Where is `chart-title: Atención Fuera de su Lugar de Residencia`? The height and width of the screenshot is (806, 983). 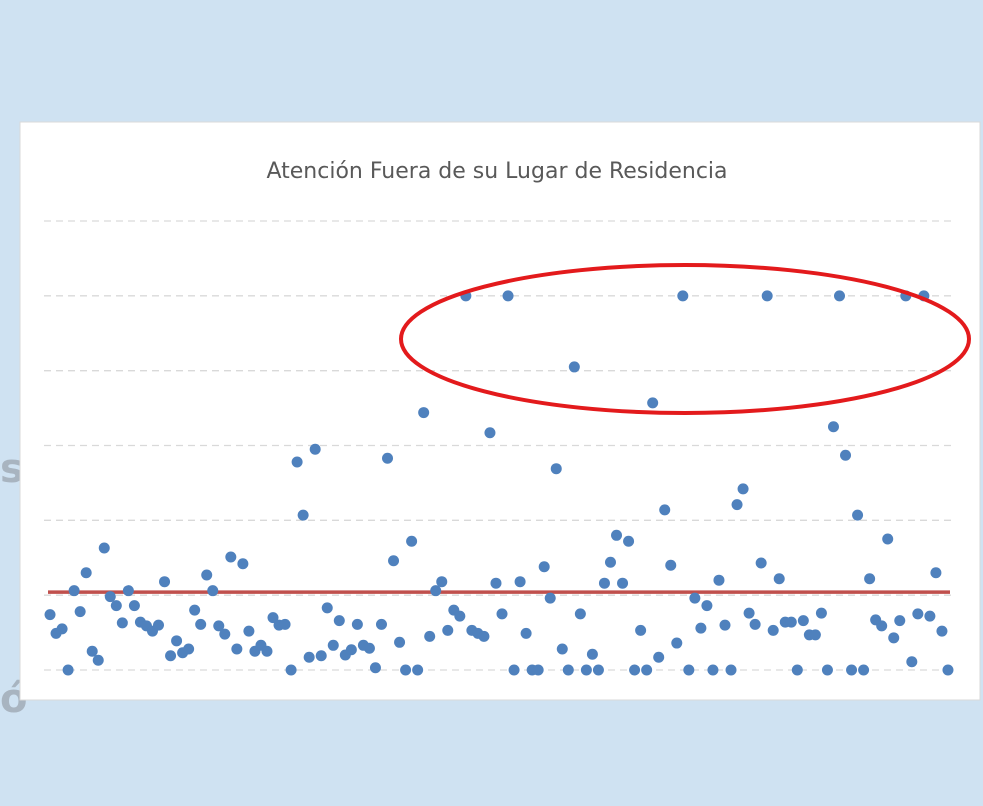
chart-title: Atención Fuera de su Lugar de Residencia is located at coordinates (496, 171).